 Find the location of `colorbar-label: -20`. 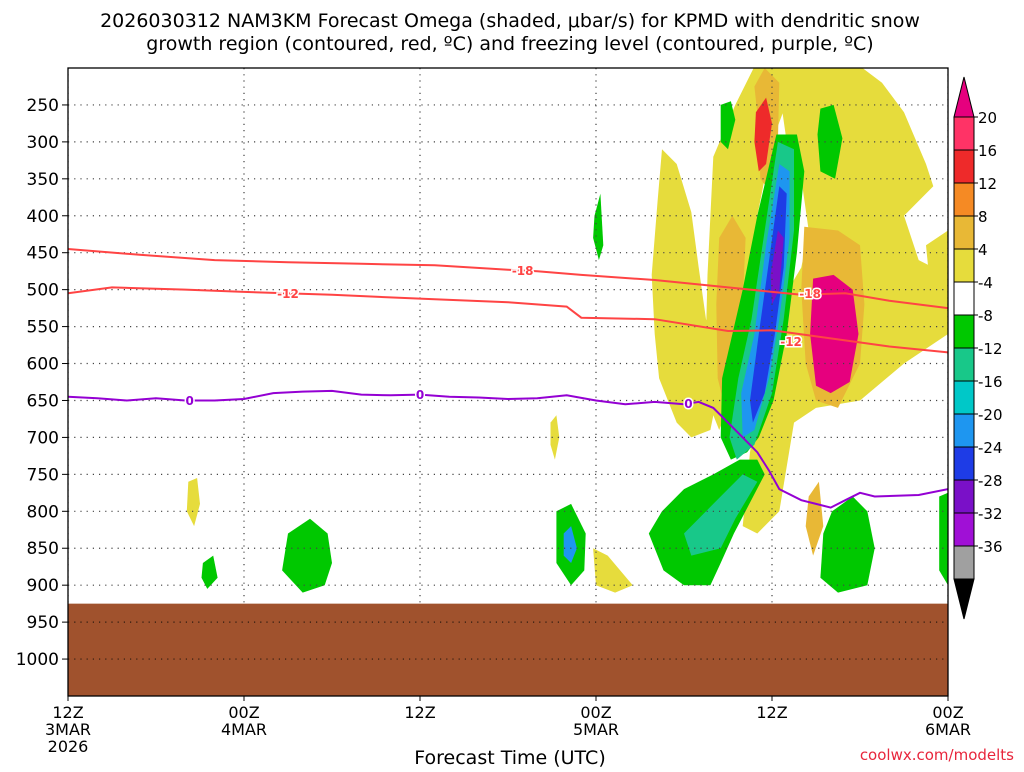

colorbar-label: -20 is located at coordinates (990, 415).